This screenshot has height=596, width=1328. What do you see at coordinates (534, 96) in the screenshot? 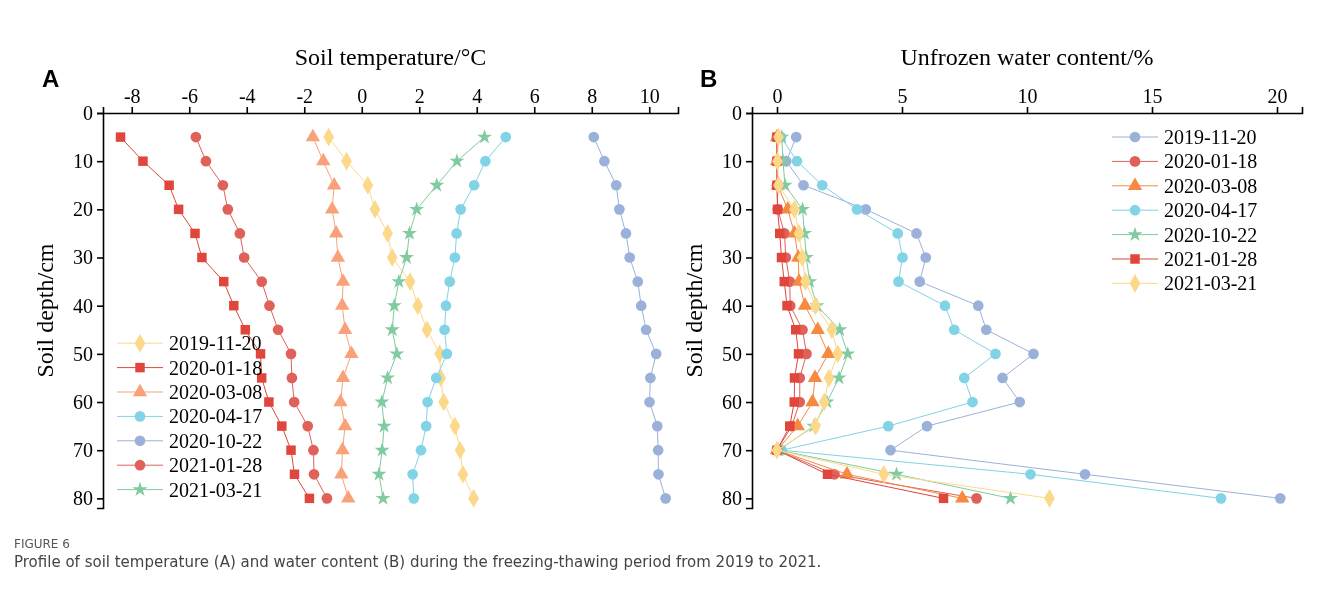
I see `x-tick-label: 6` at bounding box center [534, 96].